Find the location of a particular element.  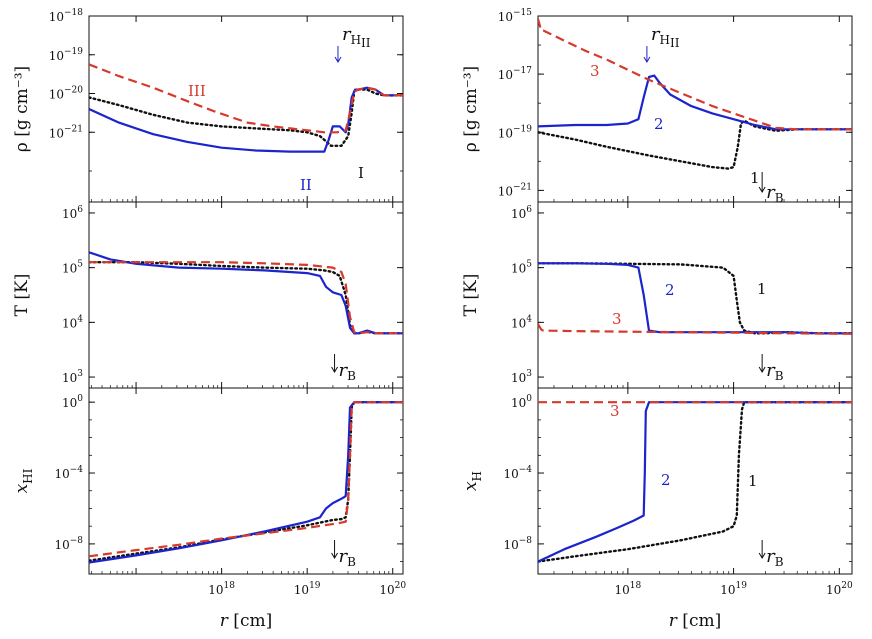

panel-right-T: 10⁶ 10⁵ 10⁴ 10³ T [K] 2 1 3 rB is located at coordinates (657, 295).